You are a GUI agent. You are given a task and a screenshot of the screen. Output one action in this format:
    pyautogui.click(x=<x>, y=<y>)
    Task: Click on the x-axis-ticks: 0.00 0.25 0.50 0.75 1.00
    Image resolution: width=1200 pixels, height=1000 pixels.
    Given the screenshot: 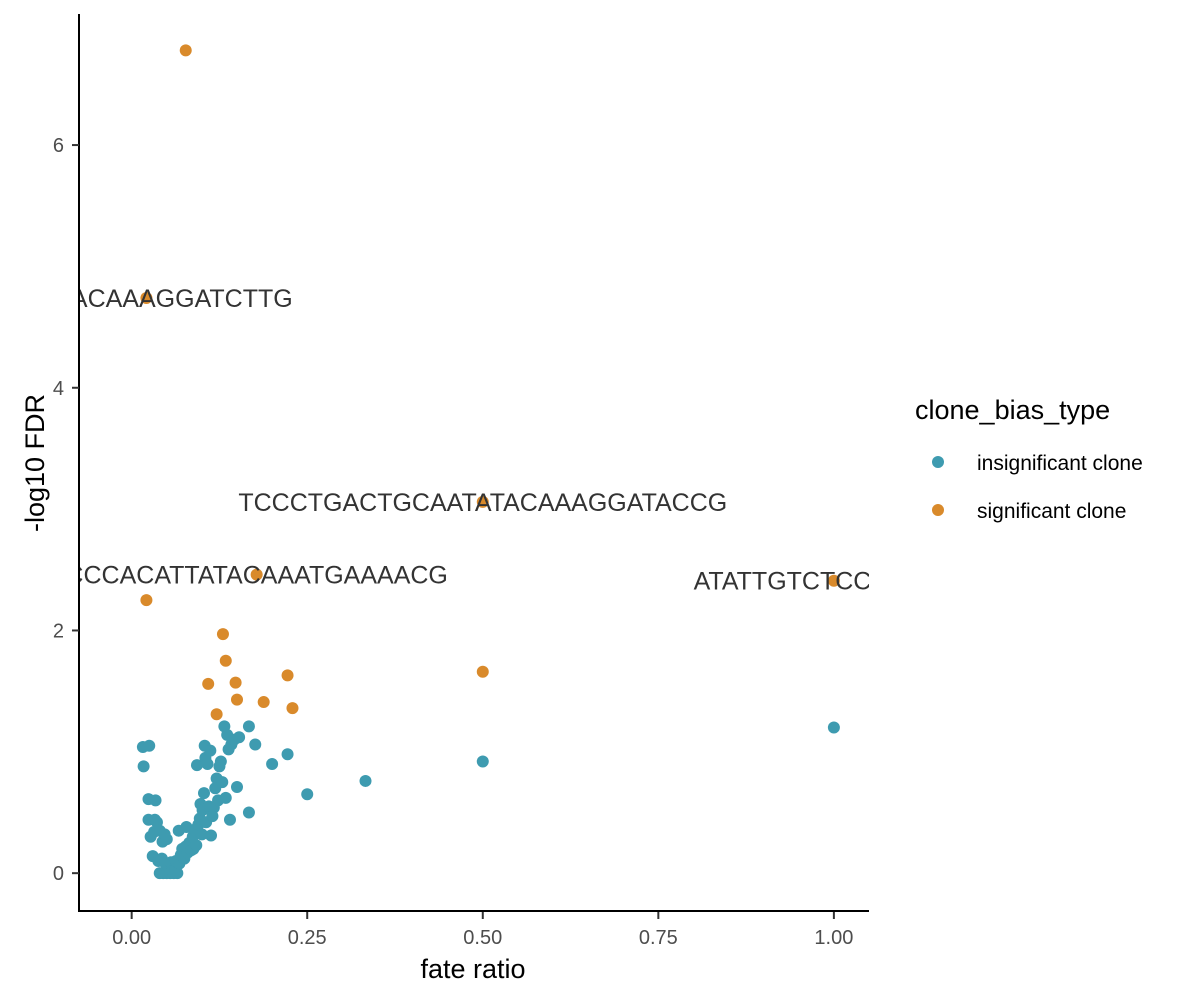 What is the action you would take?
    pyautogui.click(x=482, y=930)
    